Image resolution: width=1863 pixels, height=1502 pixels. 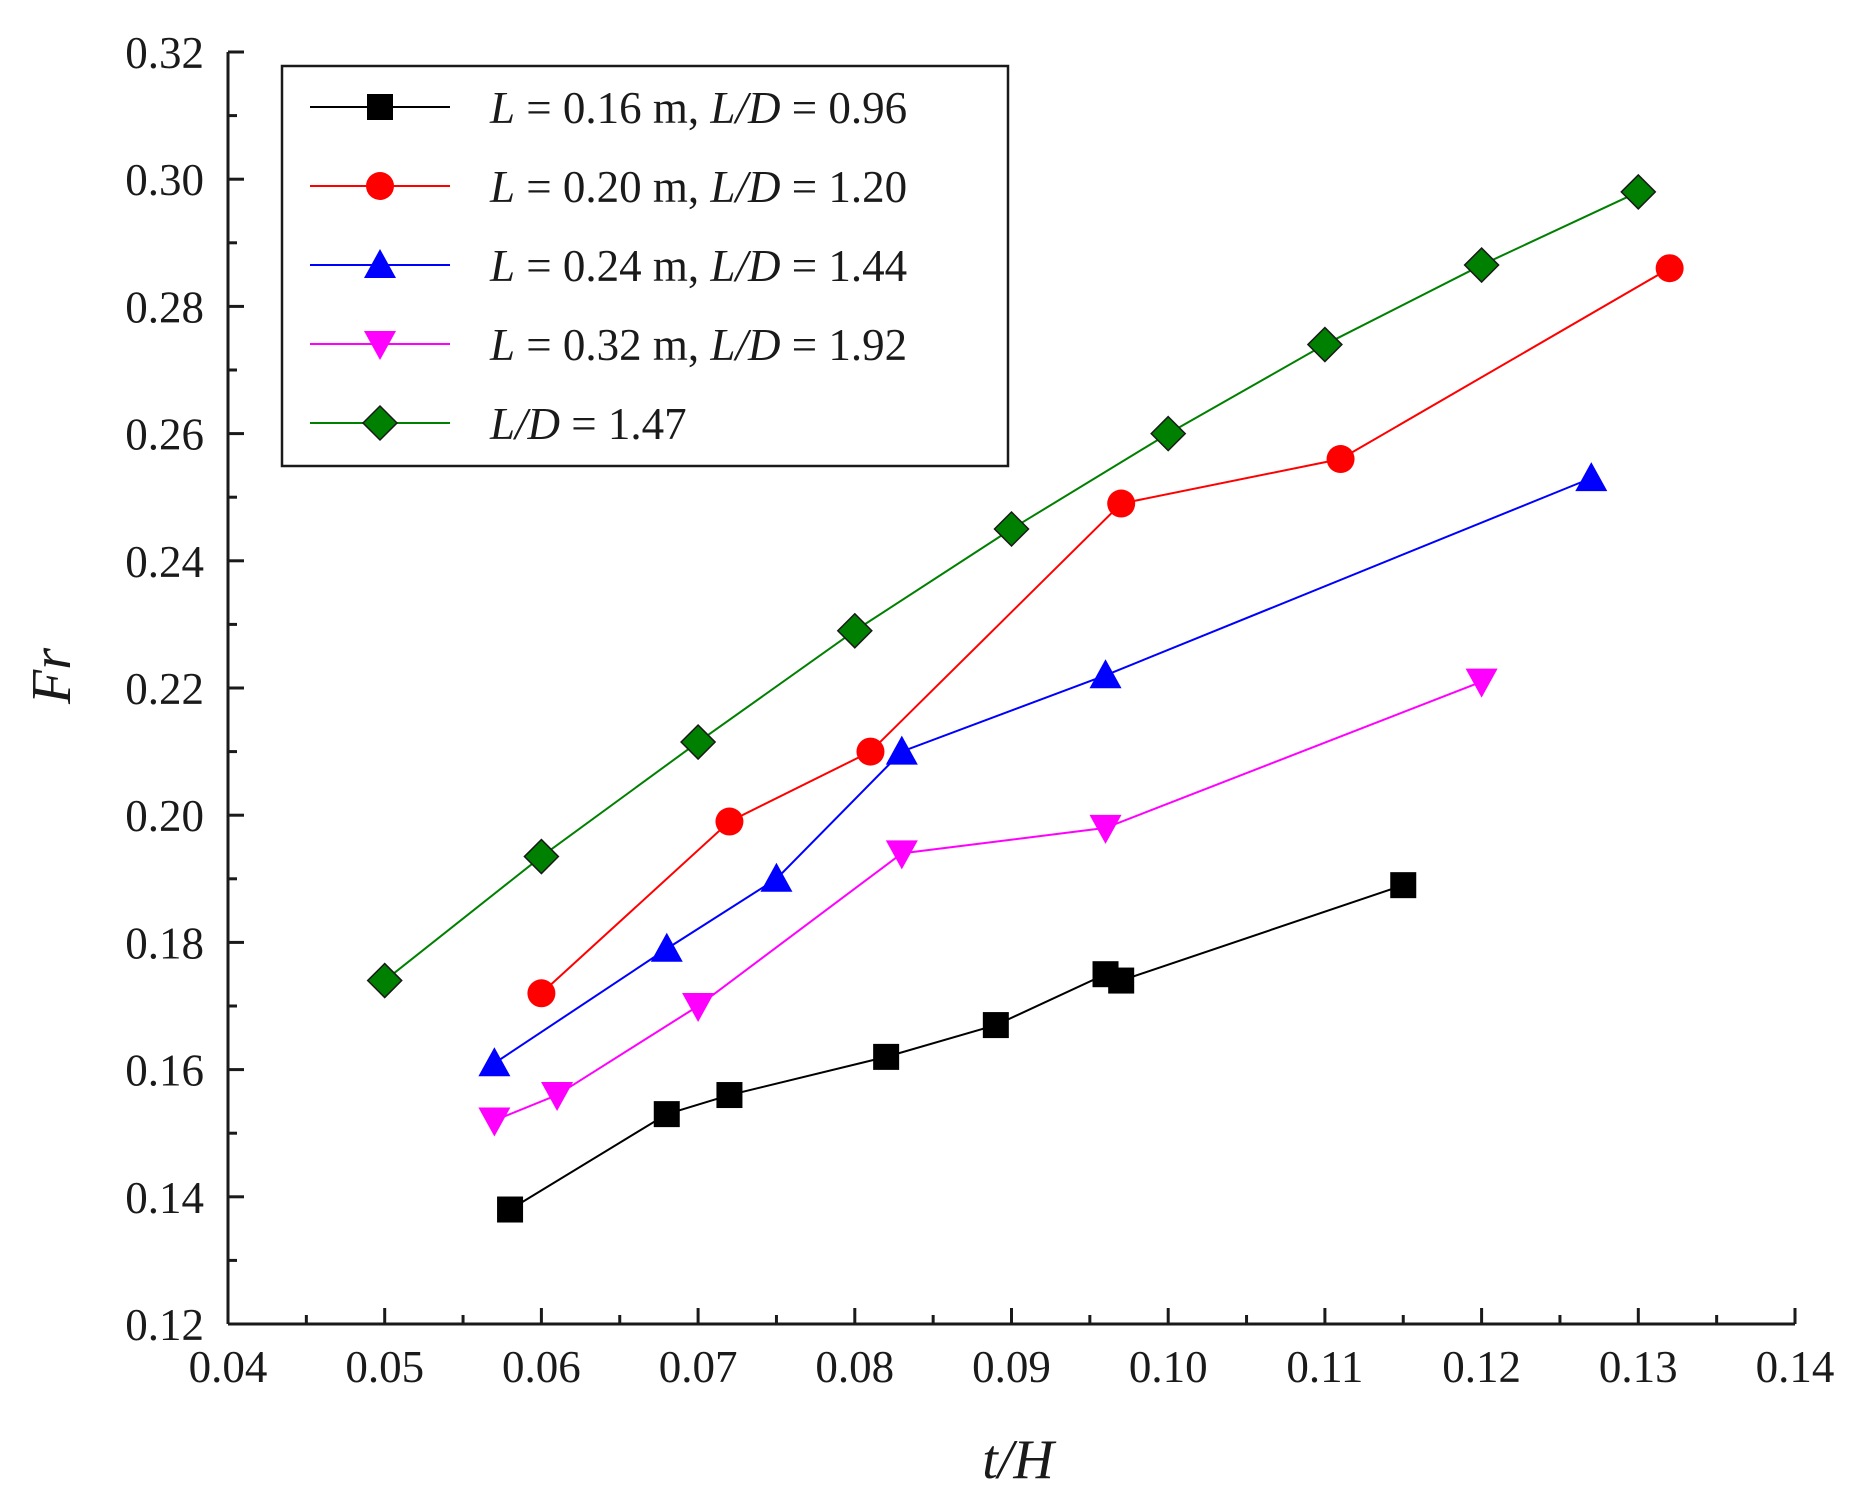 I want to click on series-line, so click(x=956, y=1047).